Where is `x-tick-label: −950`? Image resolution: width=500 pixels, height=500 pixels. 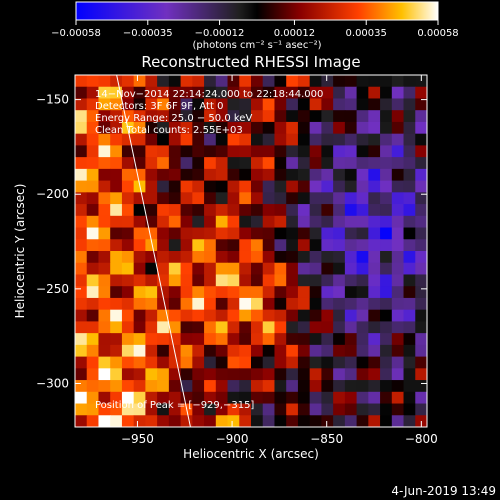 x-tick-label: −950 is located at coordinates (137, 439).